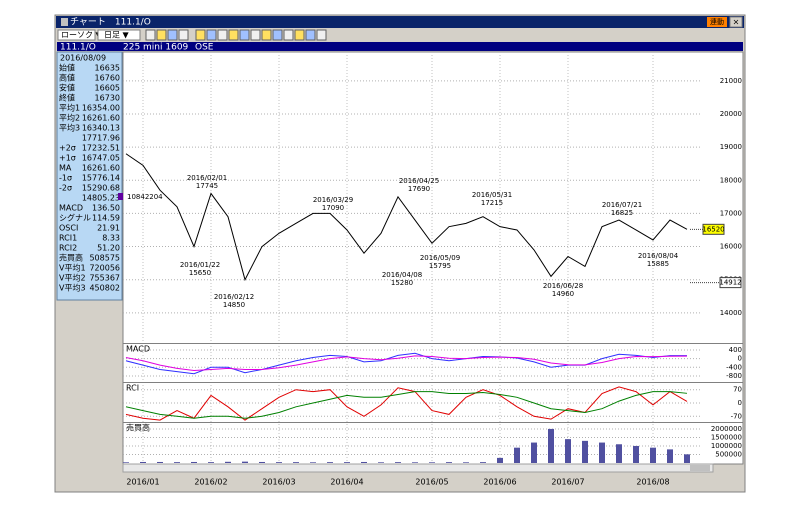 This screenshot has width=800, height=507. Describe the element at coordinates (67, 158) in the screenshot. I see `info-label: +1σ` at that location.